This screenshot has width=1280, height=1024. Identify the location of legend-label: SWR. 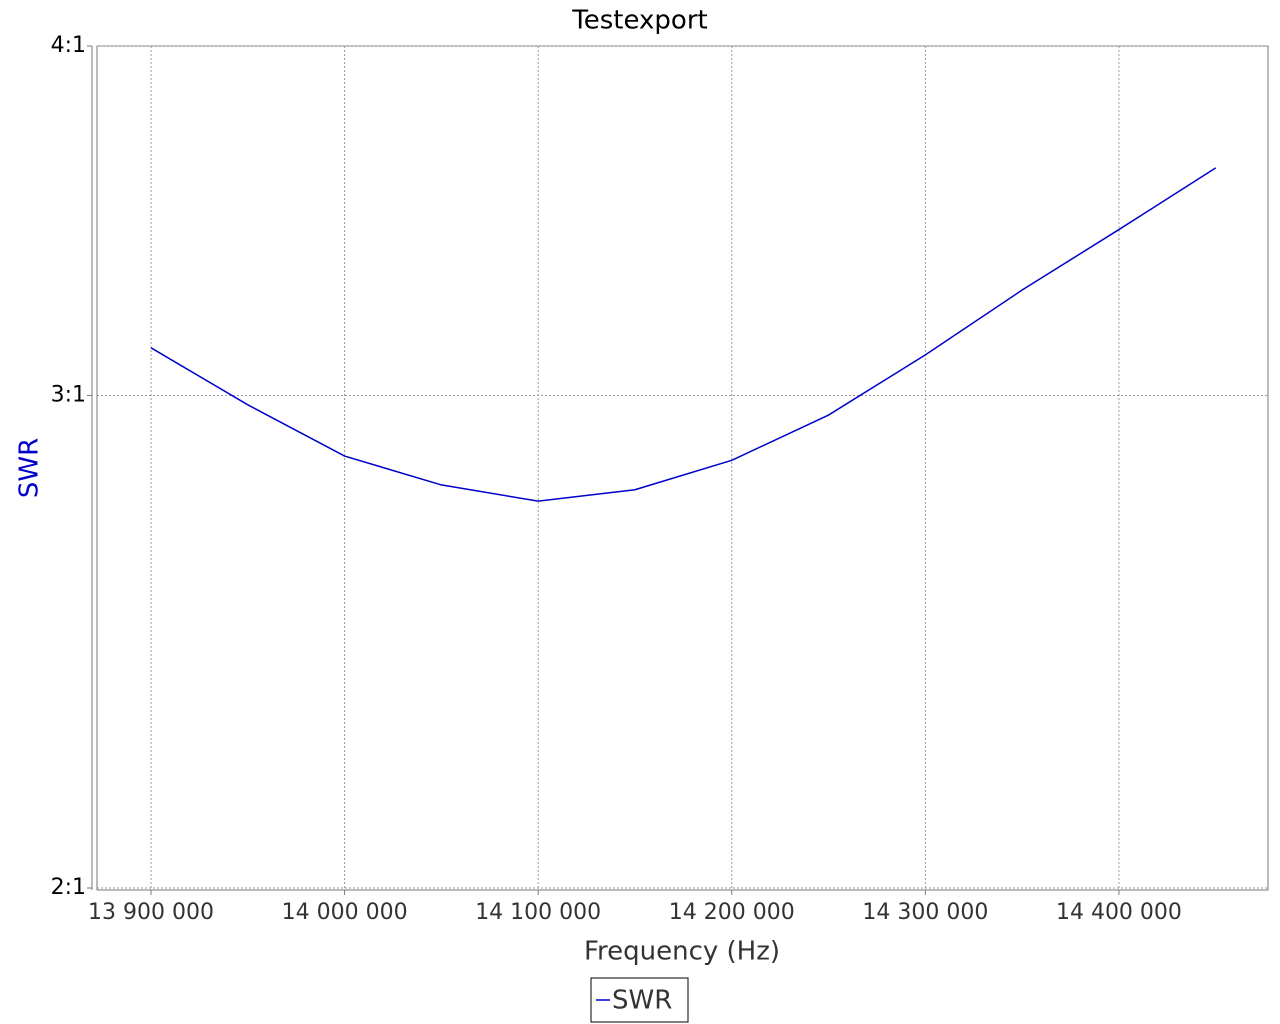
(642, 1001).